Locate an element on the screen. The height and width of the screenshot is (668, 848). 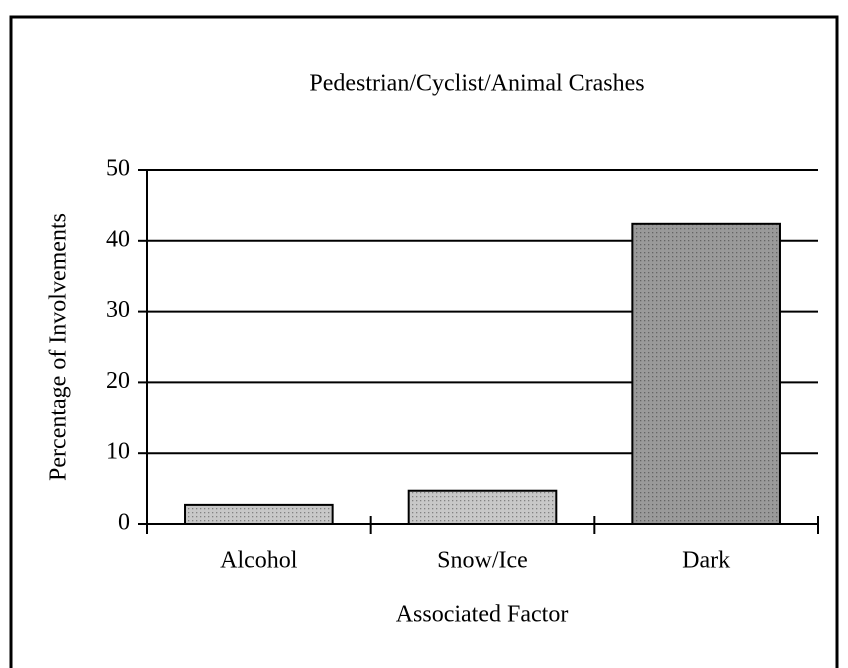
y-tick-label: 30 is located at coordinates (118, 310).